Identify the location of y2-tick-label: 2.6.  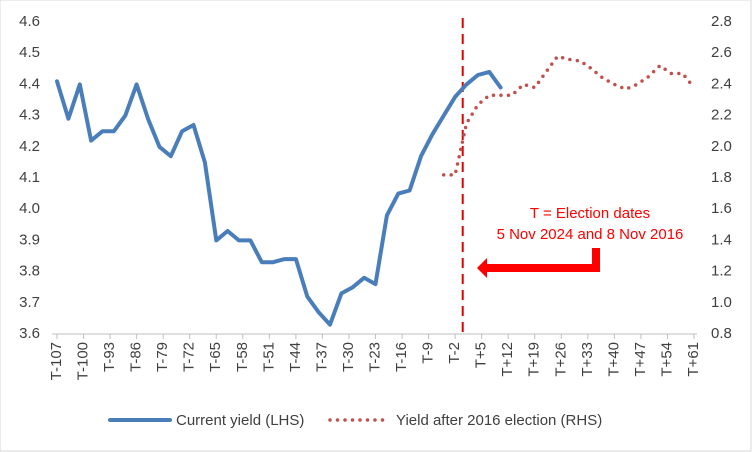
(721, 52).